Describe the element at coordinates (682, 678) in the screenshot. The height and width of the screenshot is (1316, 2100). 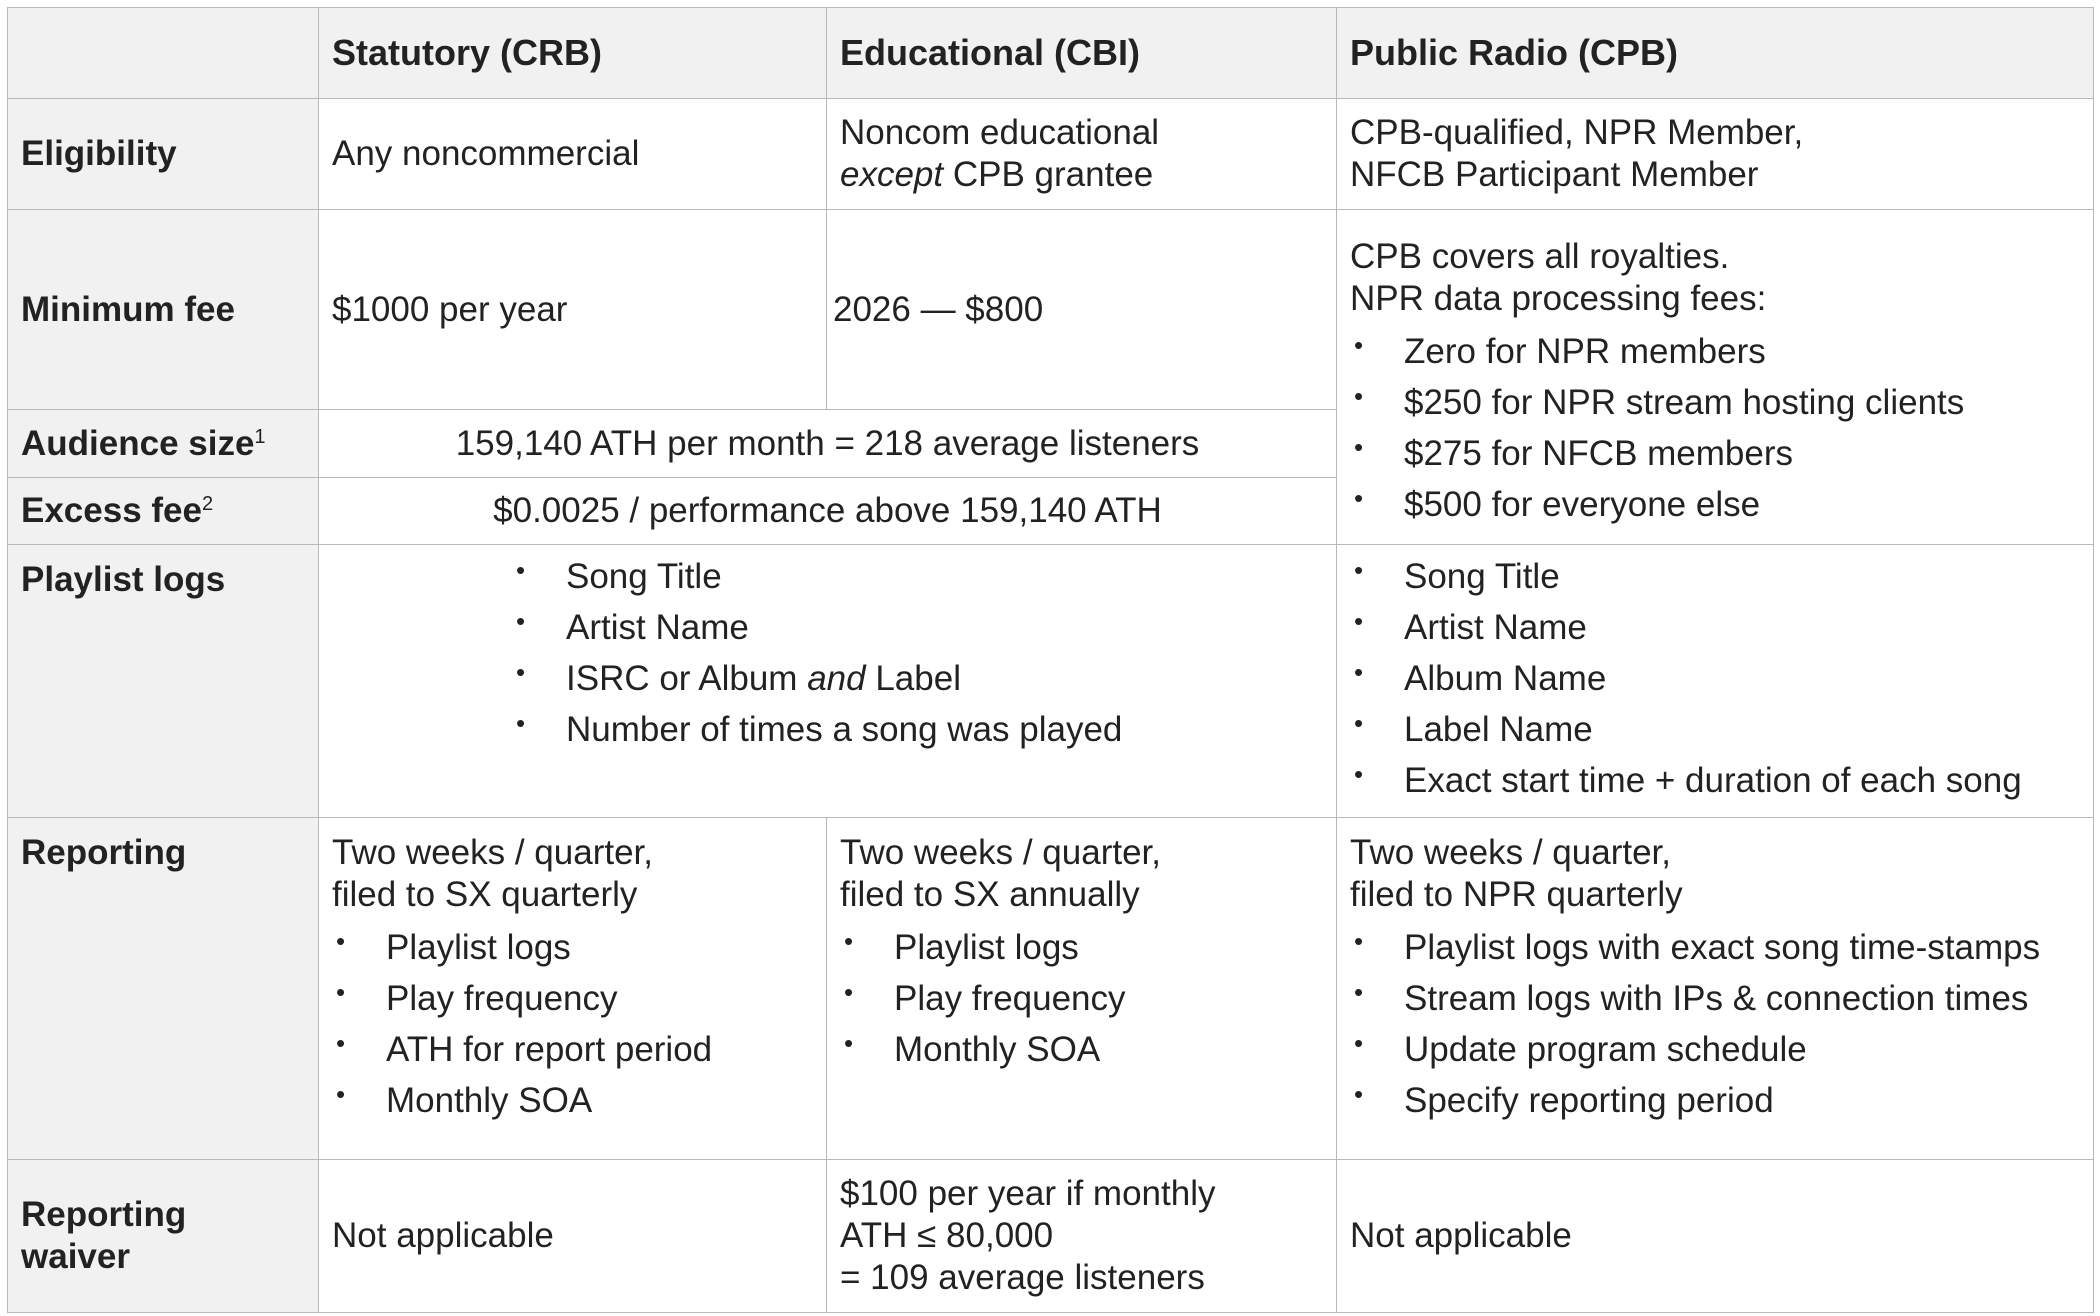
I see `text: ISRC or Album` at that location.